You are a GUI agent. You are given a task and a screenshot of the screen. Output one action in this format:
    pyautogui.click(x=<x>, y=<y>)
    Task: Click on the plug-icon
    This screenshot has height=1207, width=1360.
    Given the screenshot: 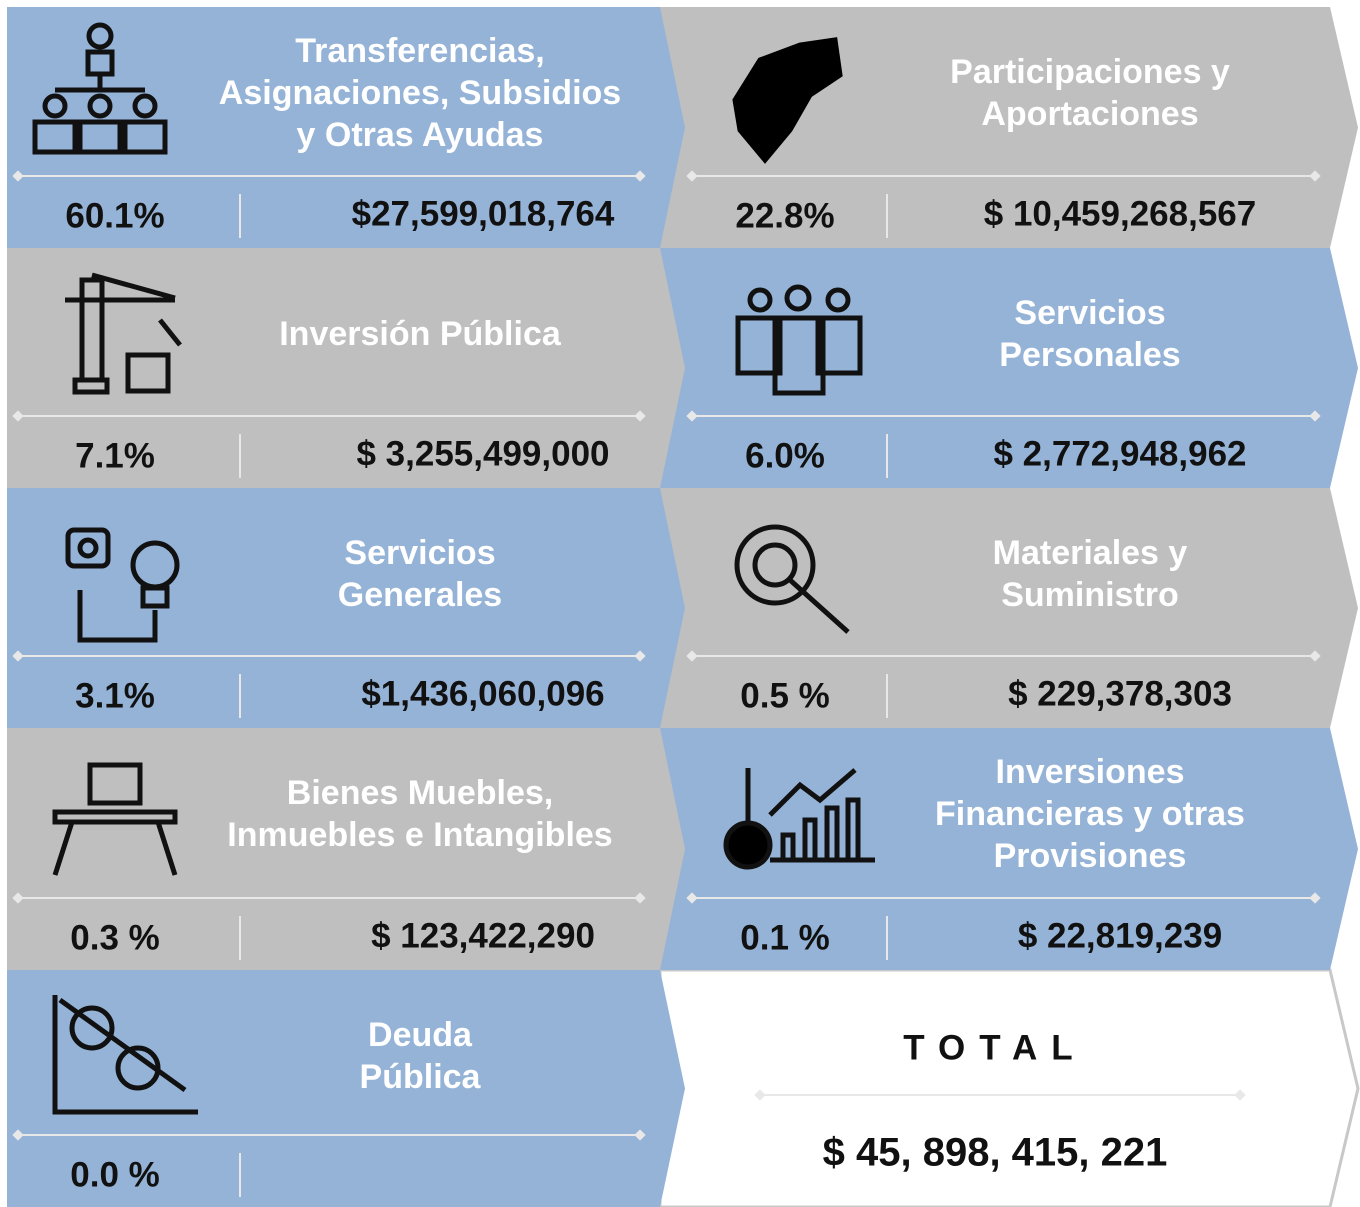 What is the action you would take?
    pyautogui.click(x=122, y=585)
    